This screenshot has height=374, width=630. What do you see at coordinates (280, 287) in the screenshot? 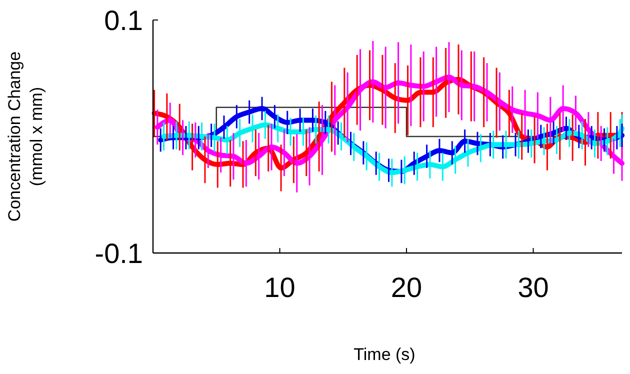
I see `x-tick-label: 10` at bounding box center [280, 287].